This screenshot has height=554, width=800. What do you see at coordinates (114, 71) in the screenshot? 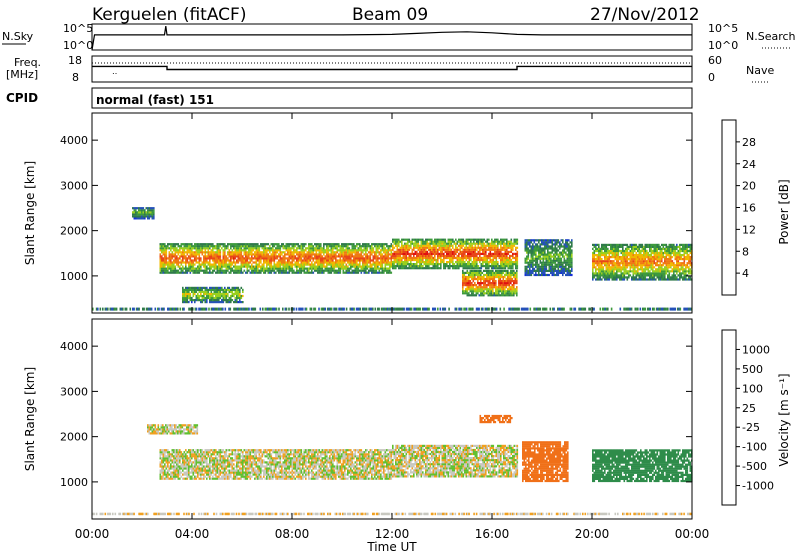
I see `freq-marks: ‥` at bounding box center [114, 71].